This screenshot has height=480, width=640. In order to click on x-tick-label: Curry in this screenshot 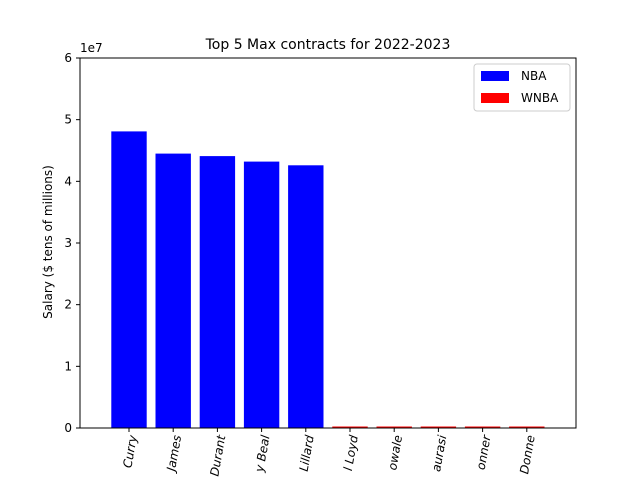, I will do `click(130, 451)`.